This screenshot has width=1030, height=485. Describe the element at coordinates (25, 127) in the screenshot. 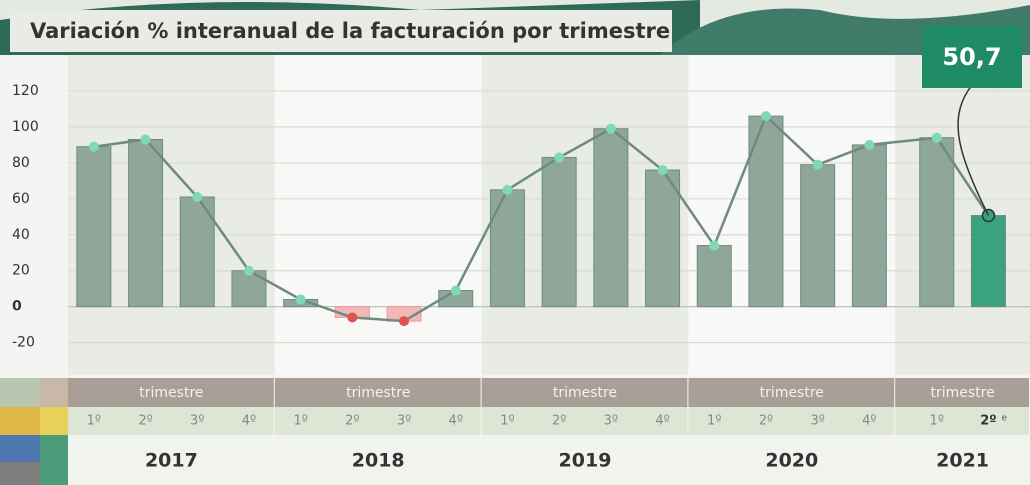

I see `y-tick-label: 100` at that location.